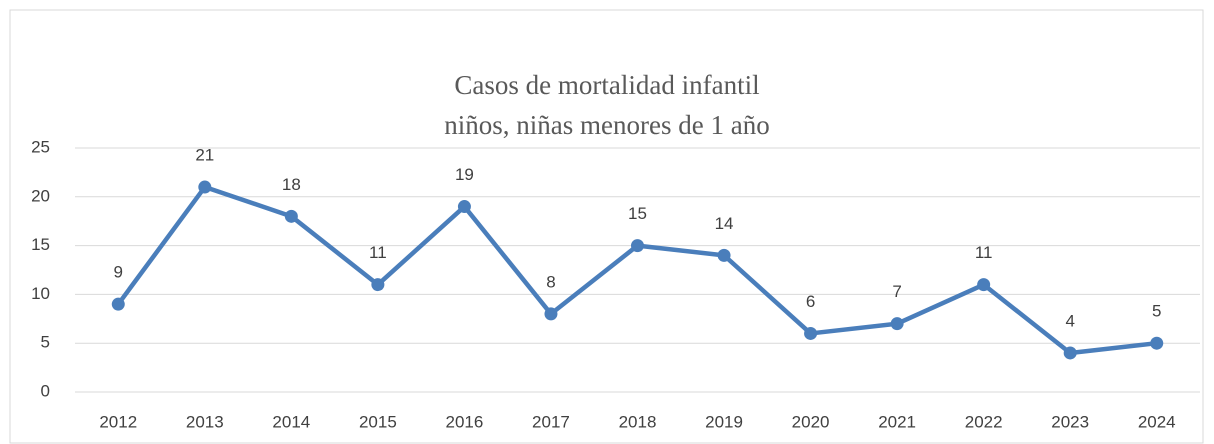 This screenshot has width=1214, height=444. Describe the element at coordinates (637, 213) in the screenshot. I see `data-label: 15` at that location.